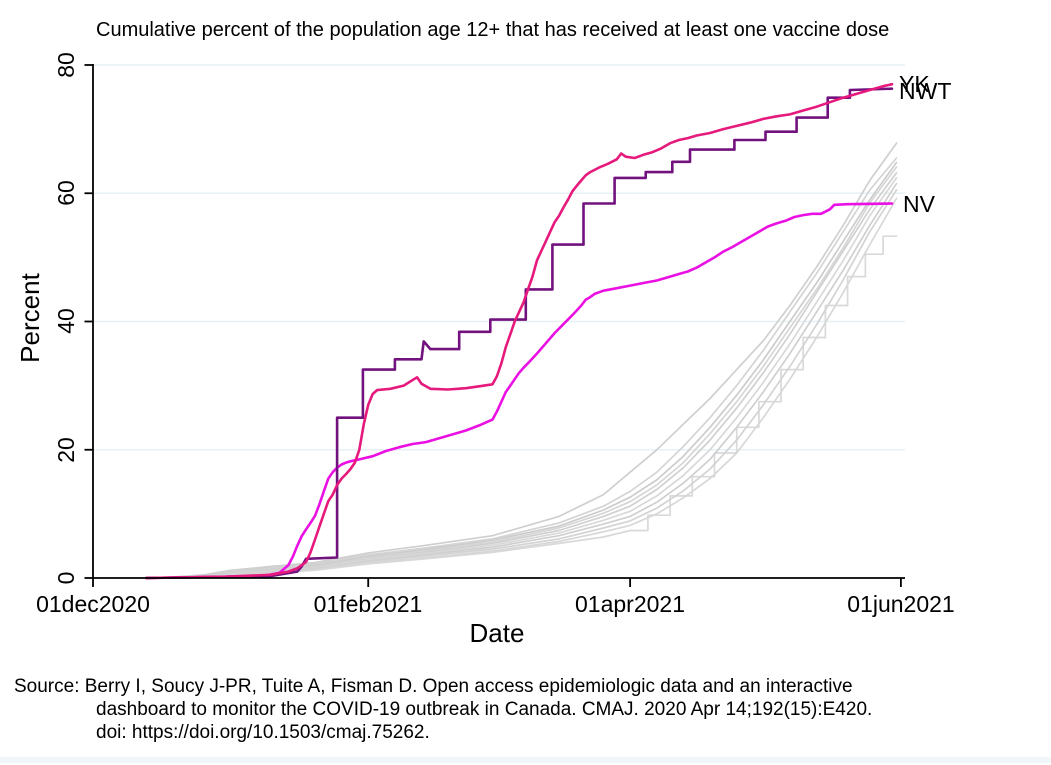  What do you see at coordinates (368, 604) in the screenshot?
I see `x-tick-label-1: 01feb2021` at bounding box center [368, 604].